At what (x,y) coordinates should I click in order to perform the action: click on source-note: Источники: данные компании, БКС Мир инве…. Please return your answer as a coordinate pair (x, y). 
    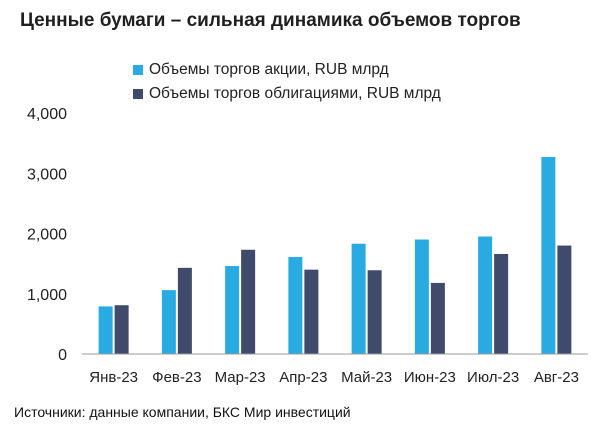
    Looking at the image, I should click on (182, 412).